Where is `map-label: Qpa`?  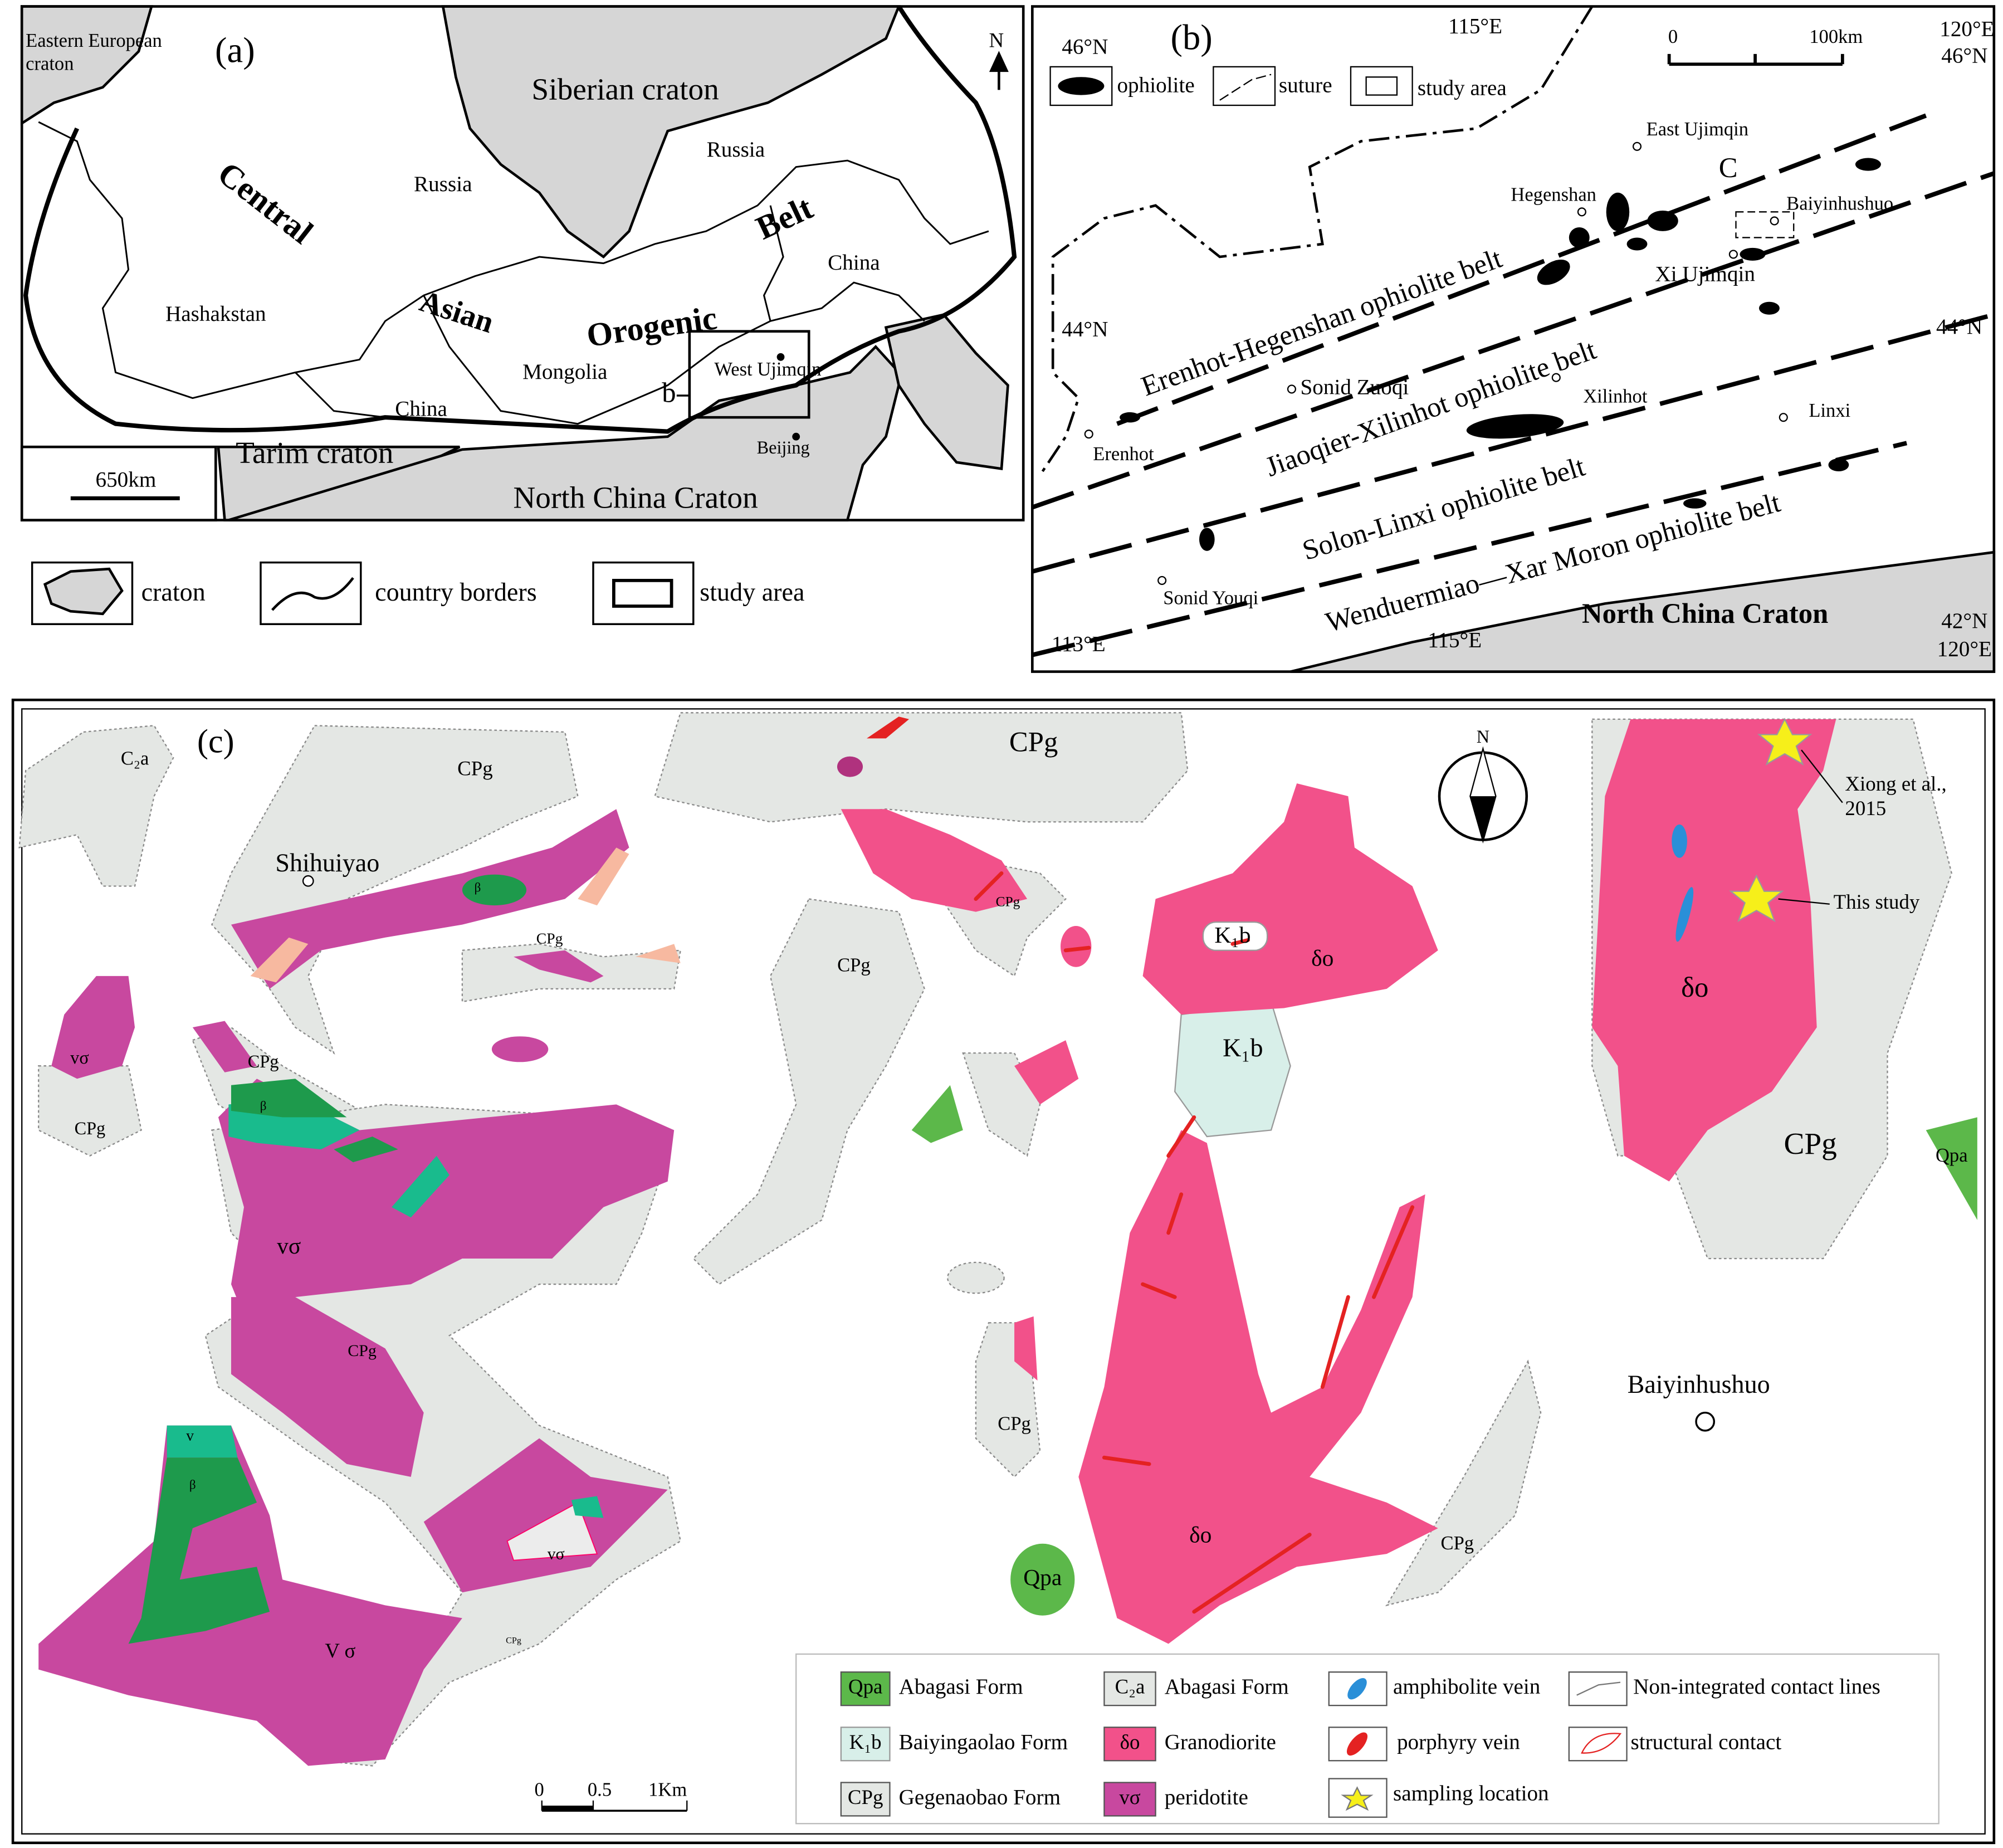 map-label: Qpa is located at coordinates (1043, 1577).